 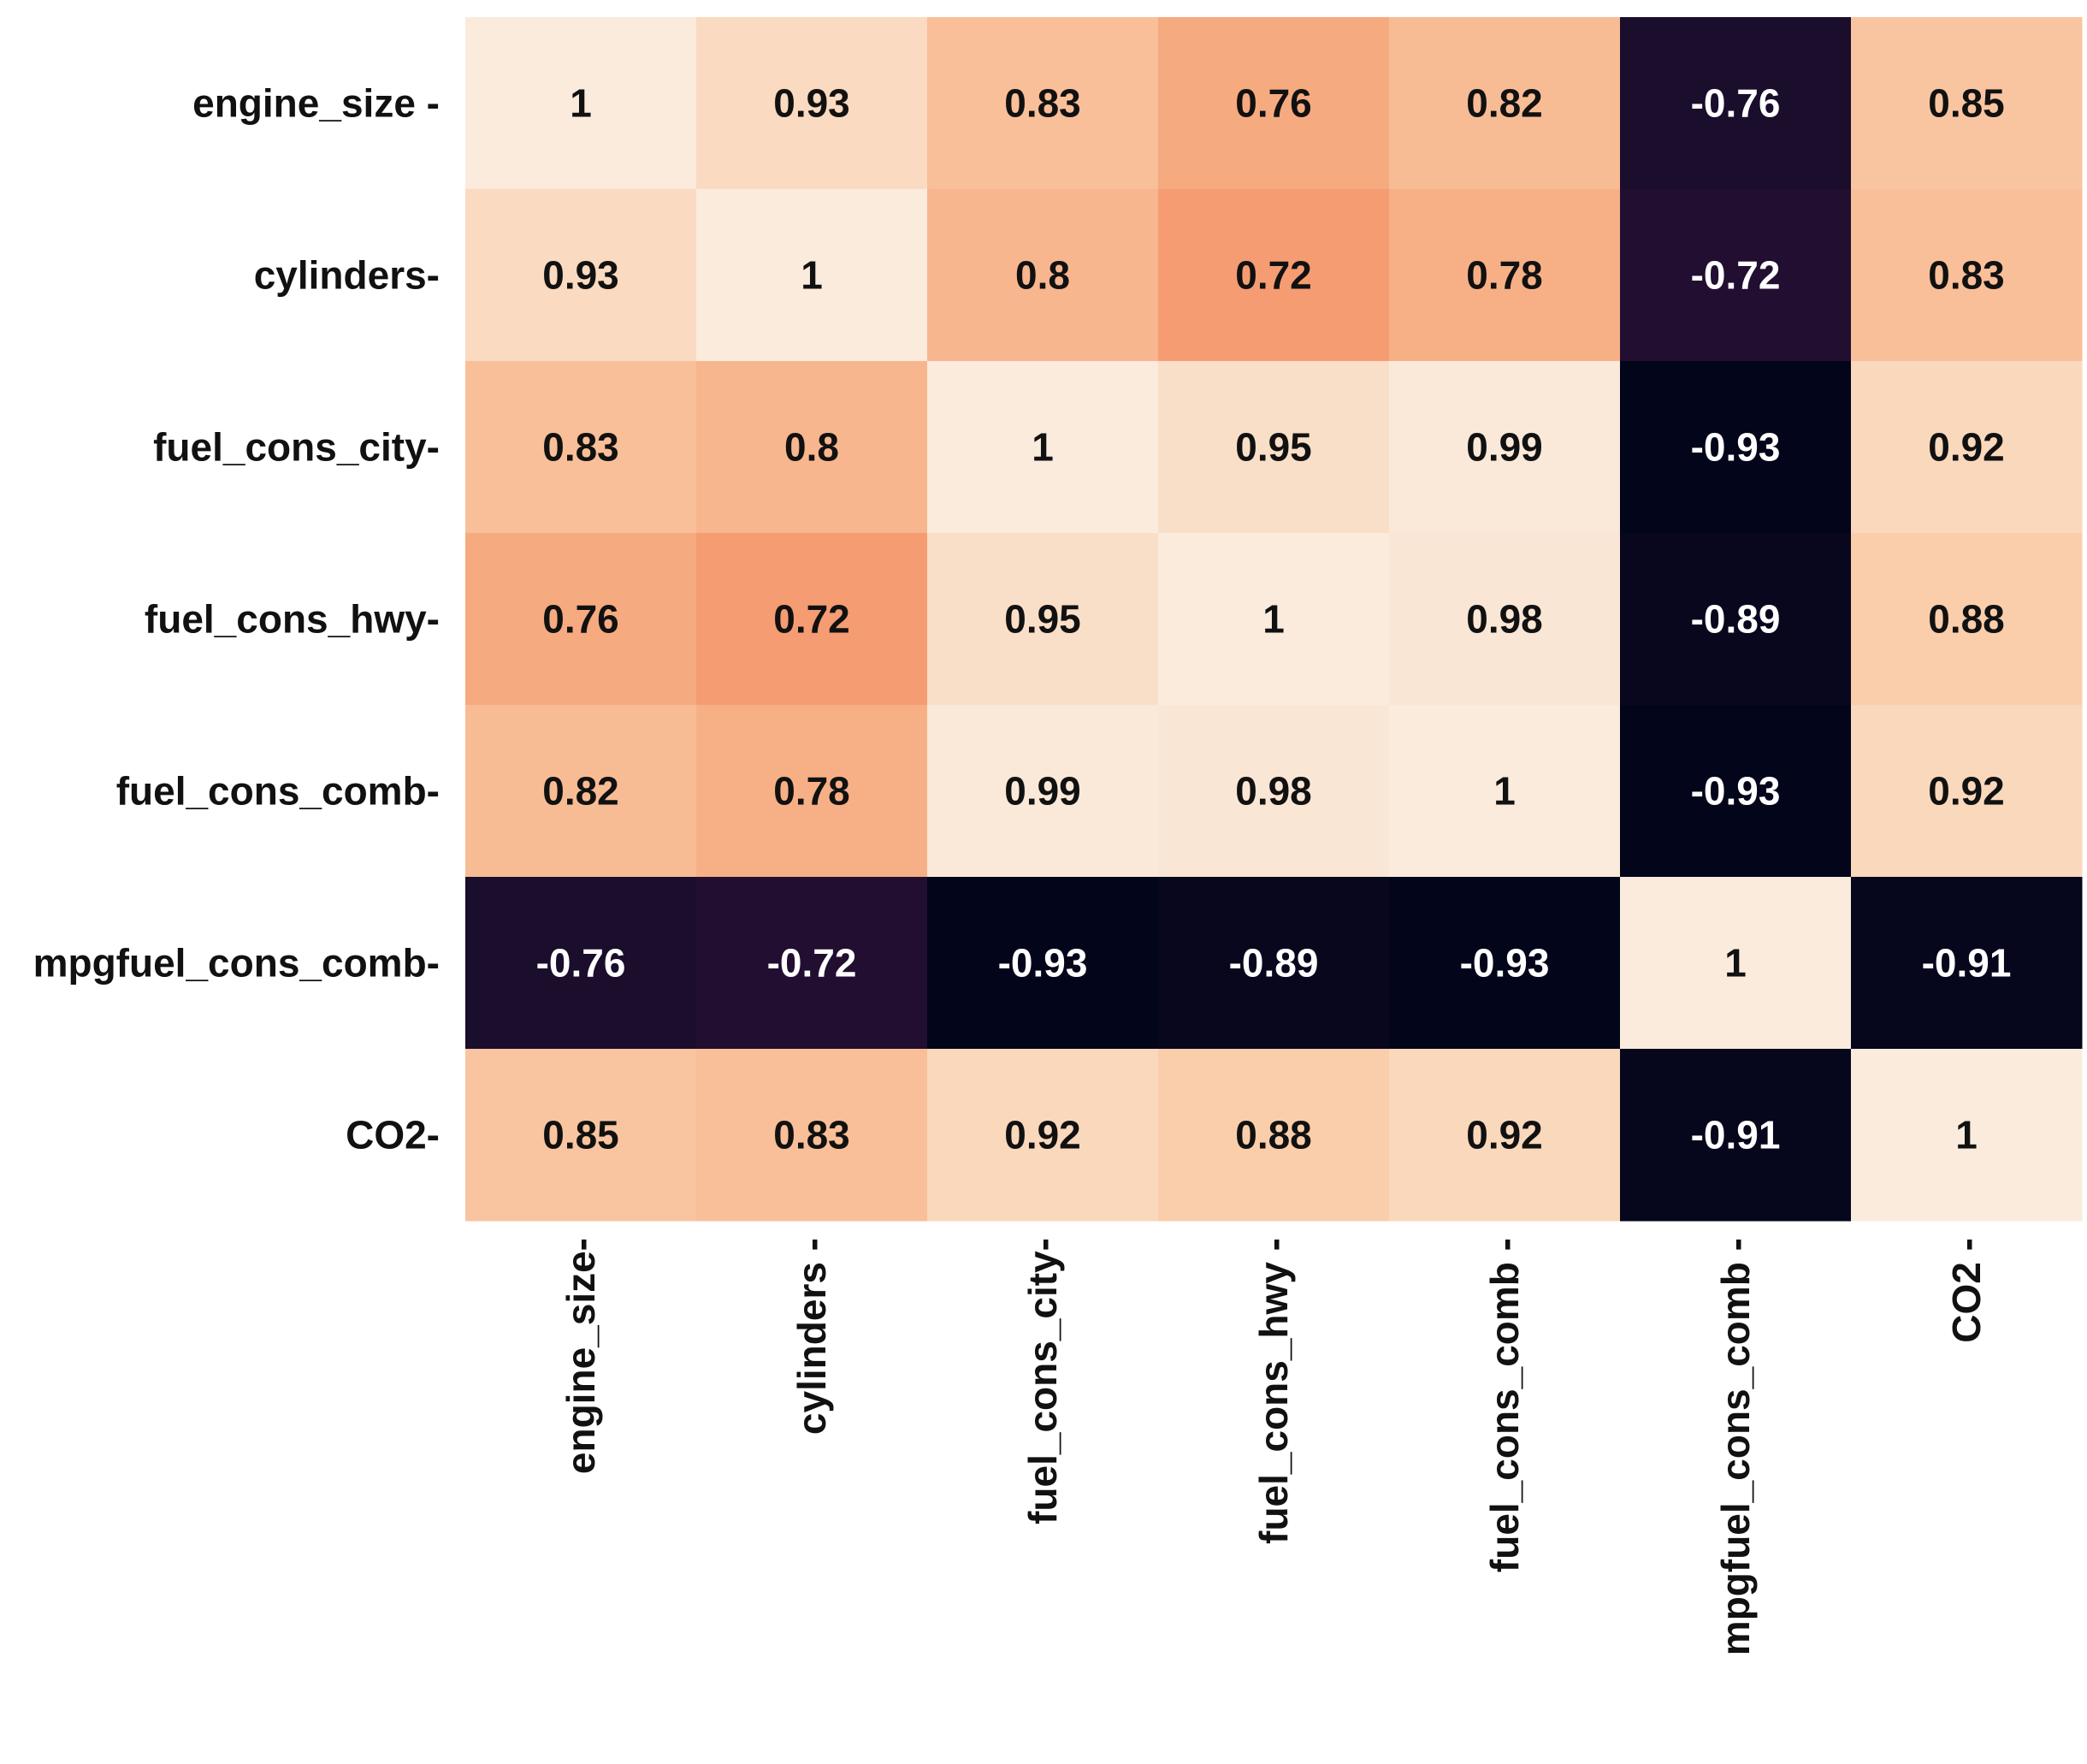 I want to click on heatmap-value-label-r0-c1: 0.93, so click(x=812, y=104).